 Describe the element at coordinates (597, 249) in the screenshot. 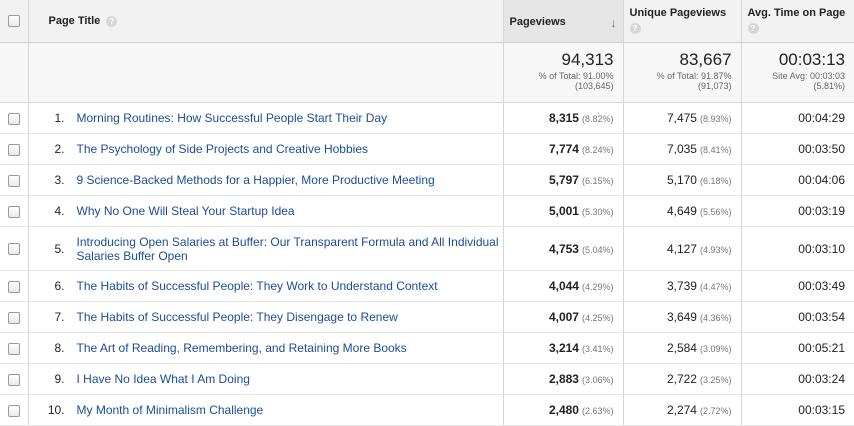

I see `pageviews-pct: (5.04%)` at that location.